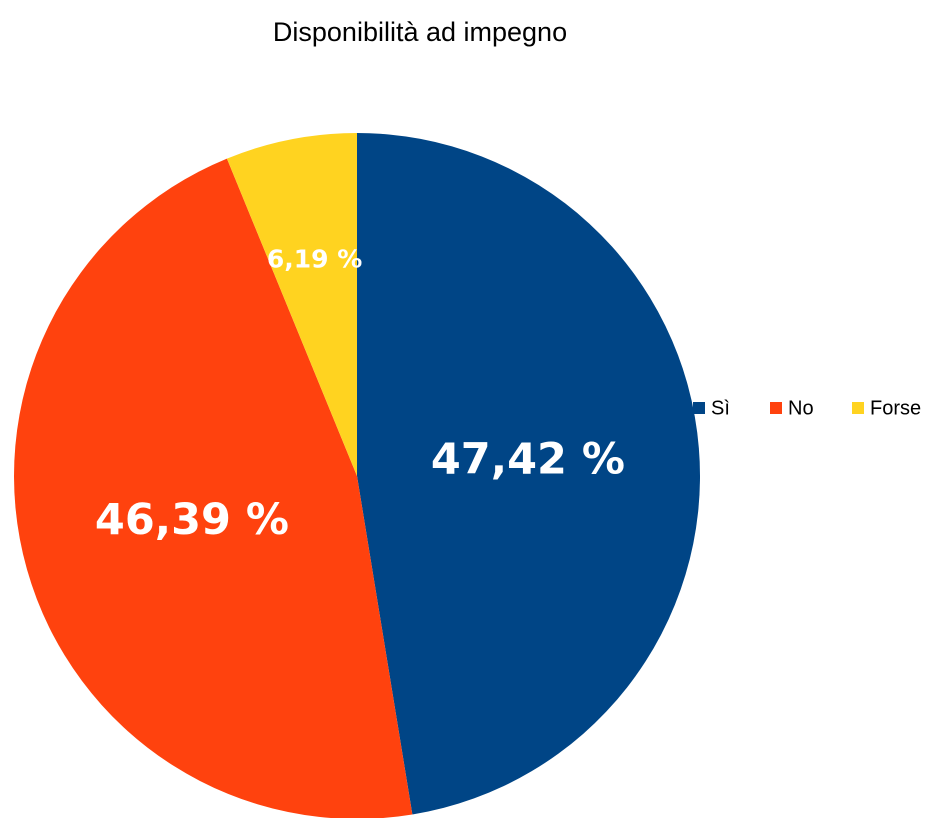 The height and width of the screenshot is (818, 945). I want to click on data-label: 6,19 %, so click(314, 259).